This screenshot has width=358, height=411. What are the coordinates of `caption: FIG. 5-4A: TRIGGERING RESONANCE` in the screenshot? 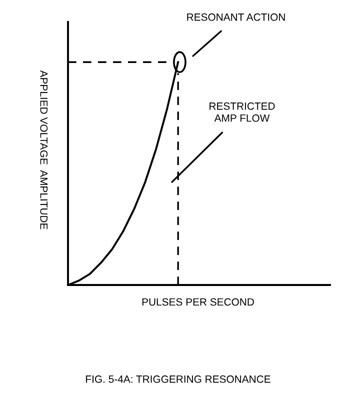 It's located at (178, 379).